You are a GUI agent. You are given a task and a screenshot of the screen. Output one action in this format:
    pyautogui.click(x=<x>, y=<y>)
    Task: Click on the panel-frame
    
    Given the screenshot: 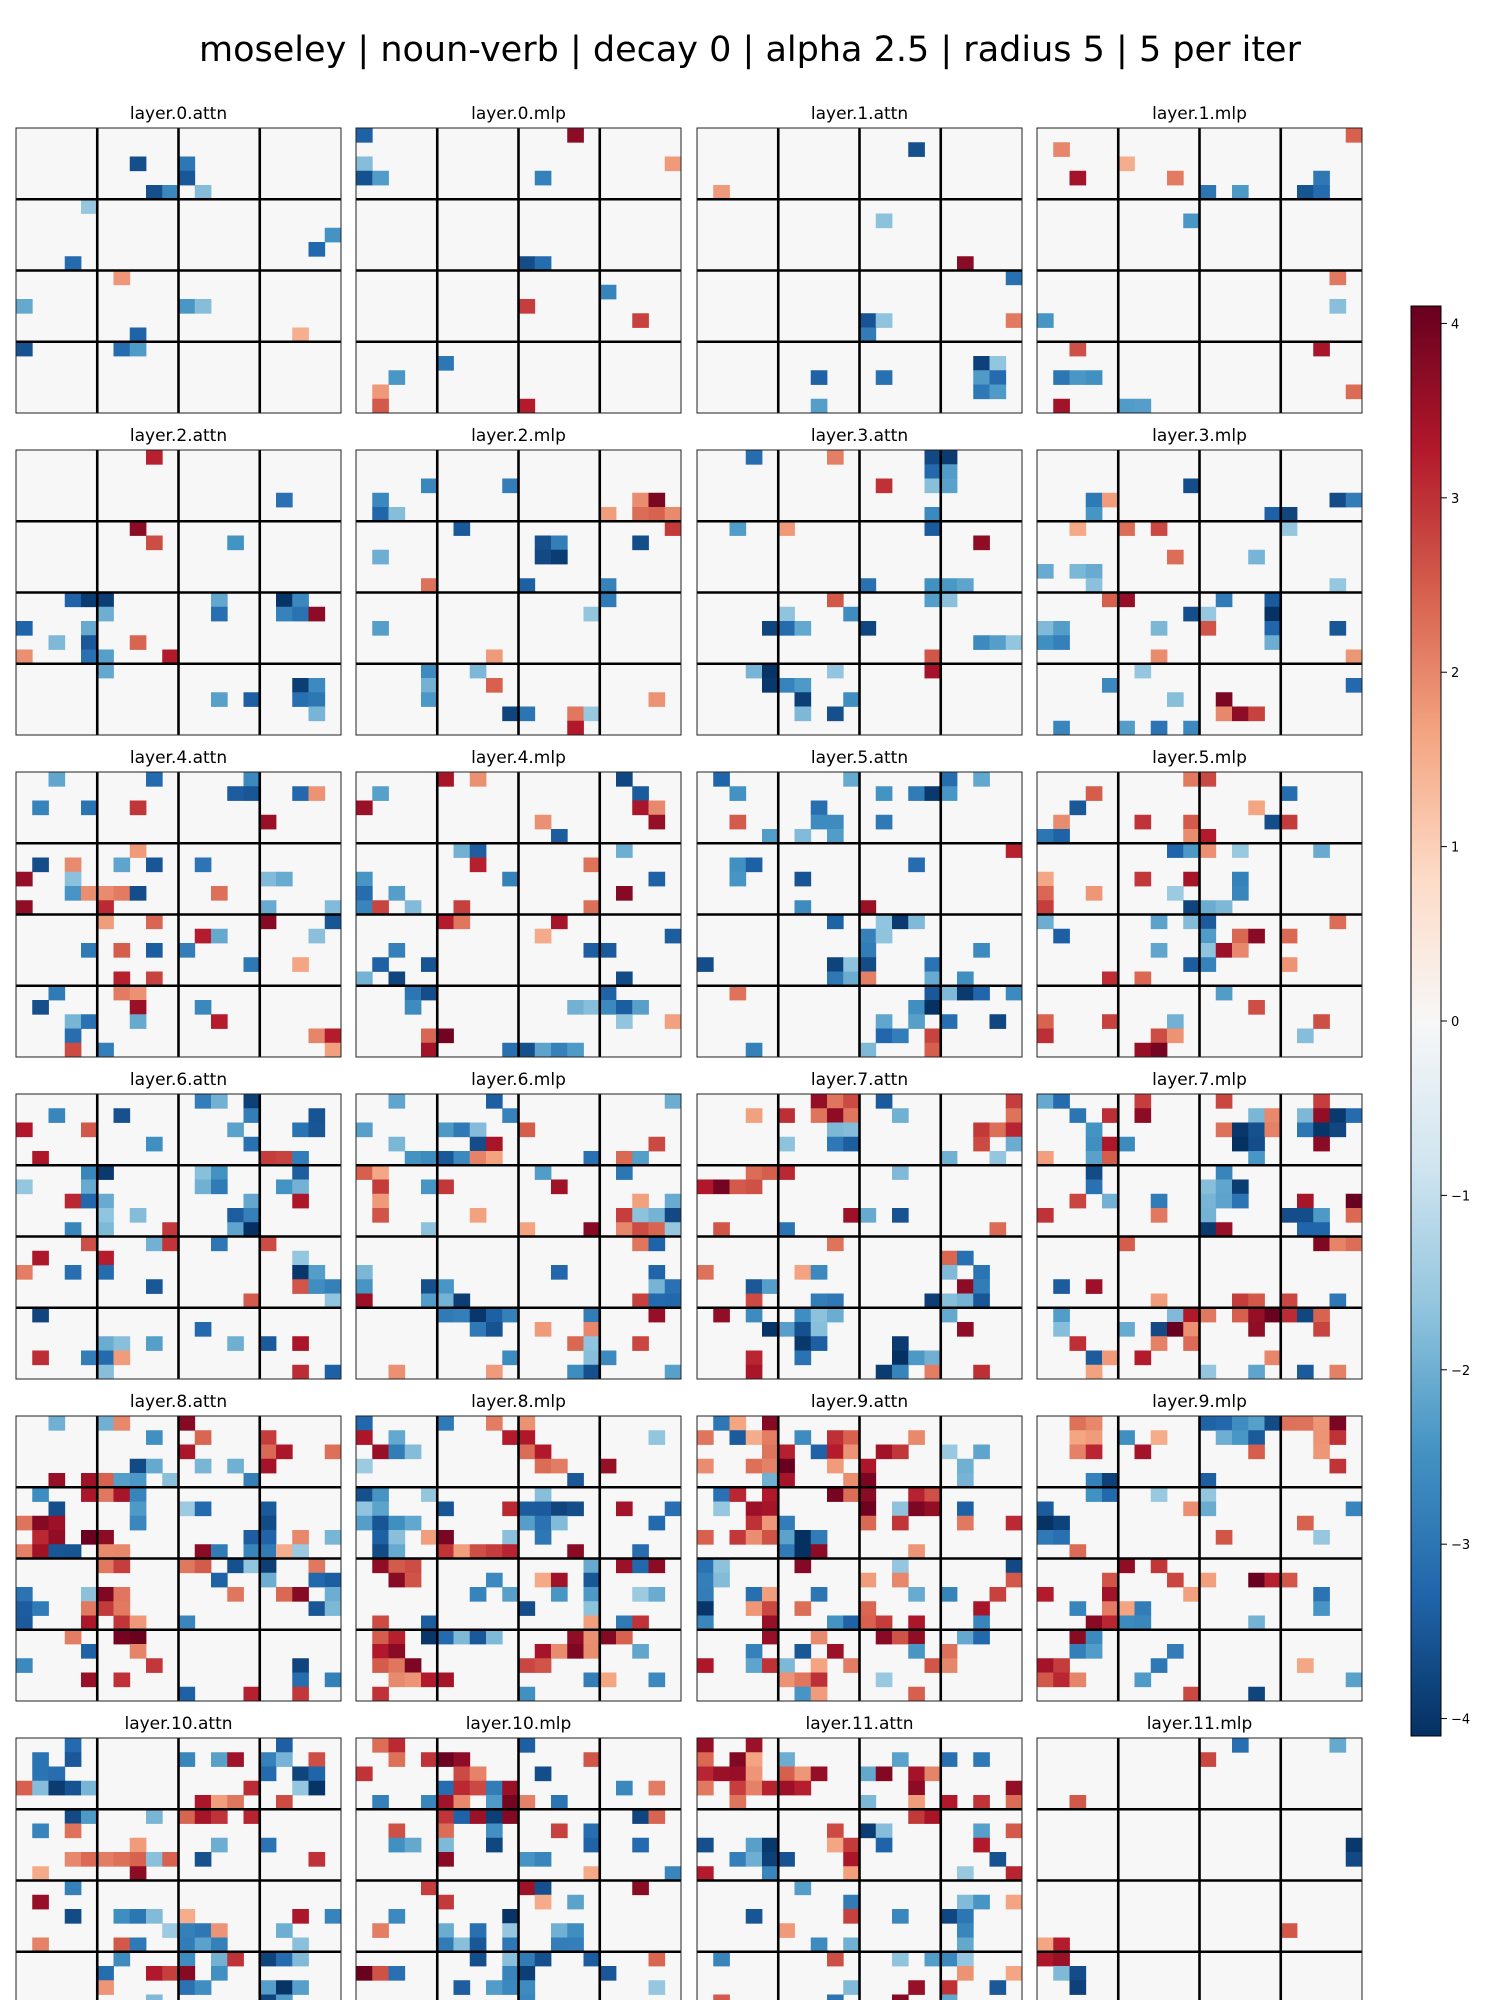 What is the action you would take?
    pyautogui.click(x=1199, y=1236)
    